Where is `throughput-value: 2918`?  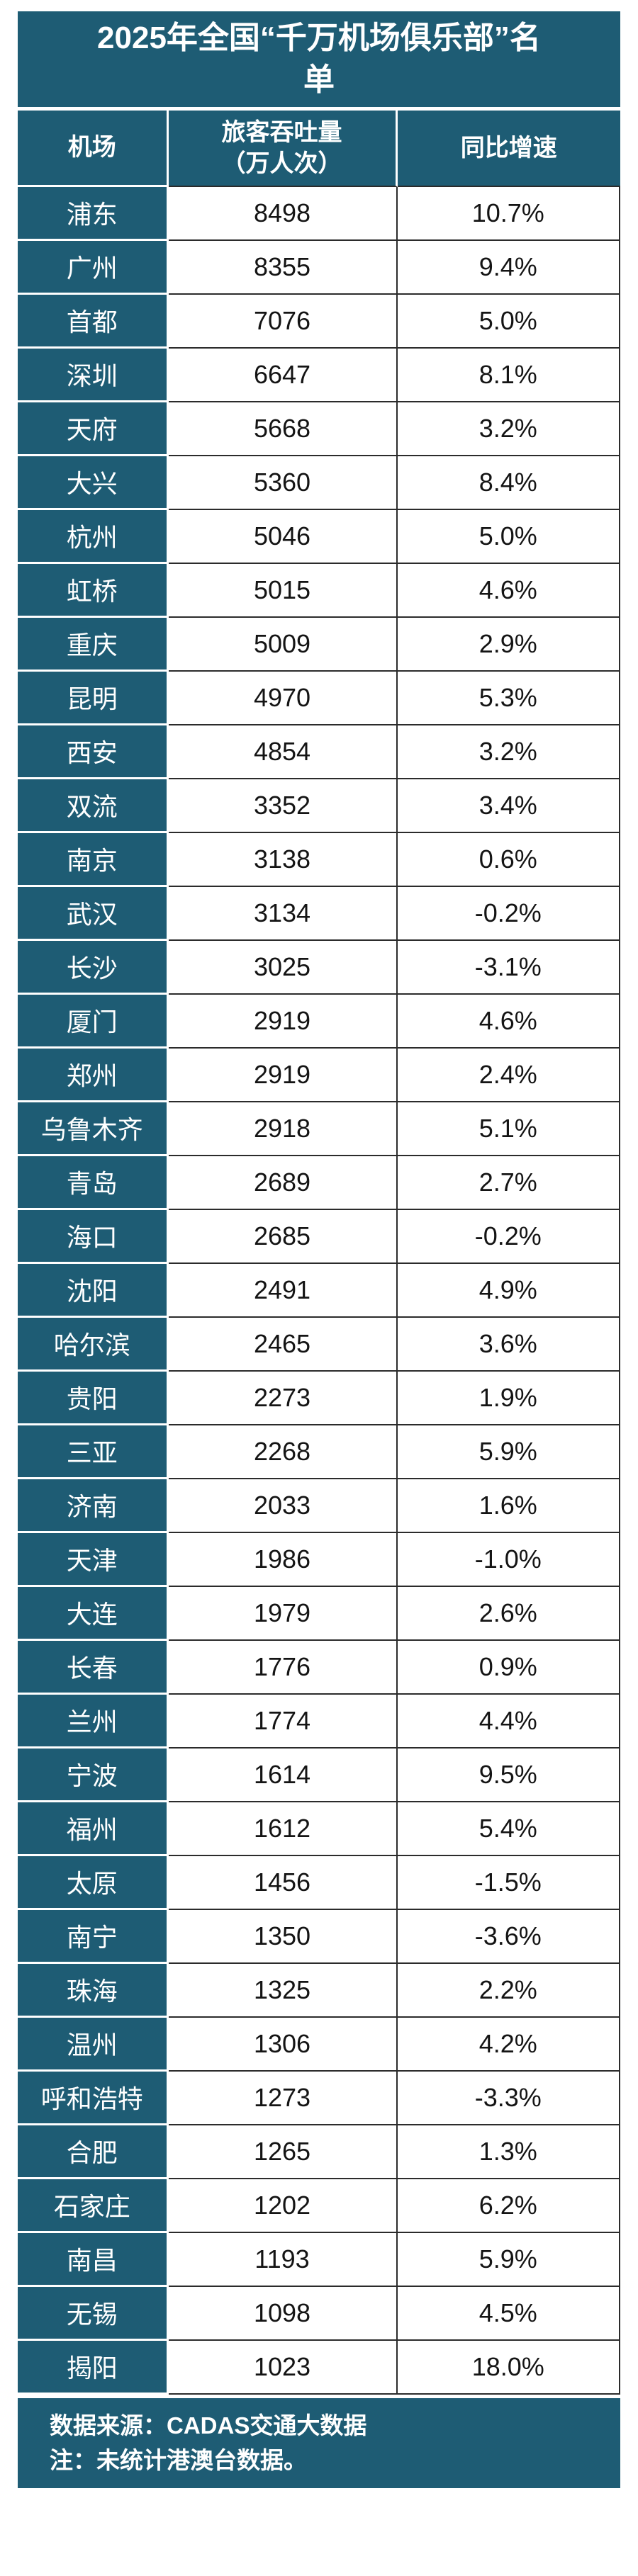 throughput-value: 2918 is located at coordinates (283, 1129).